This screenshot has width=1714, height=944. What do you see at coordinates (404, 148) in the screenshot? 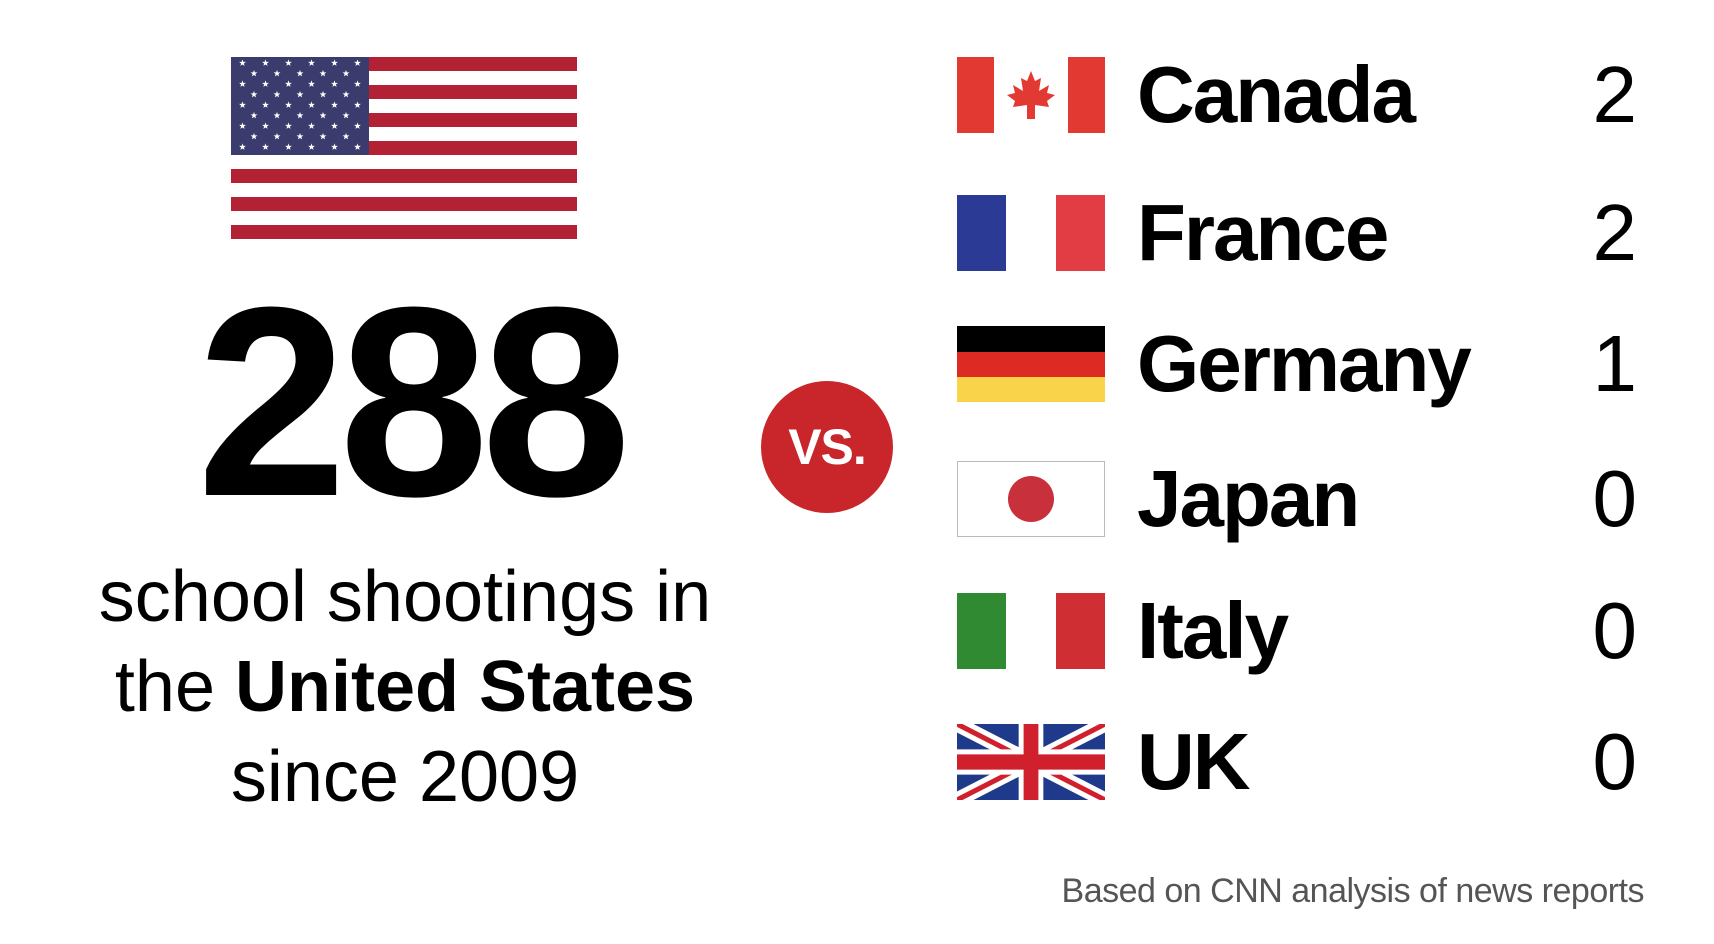
I see `us-flag-icon` at bounding box center [404, 148].